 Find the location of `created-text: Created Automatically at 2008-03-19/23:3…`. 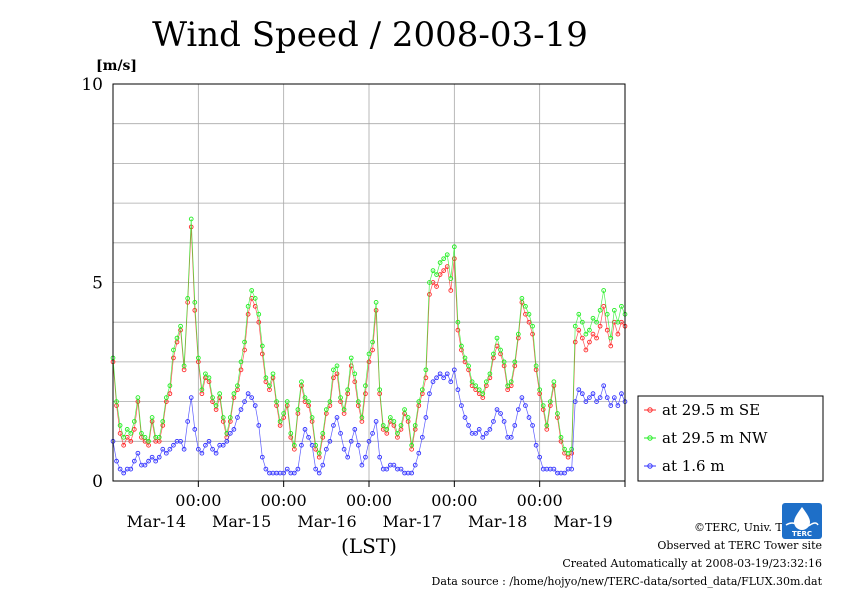

created-text: Created Automatically at 2008-03-19/23:3… is located at coordinates (692, 563).